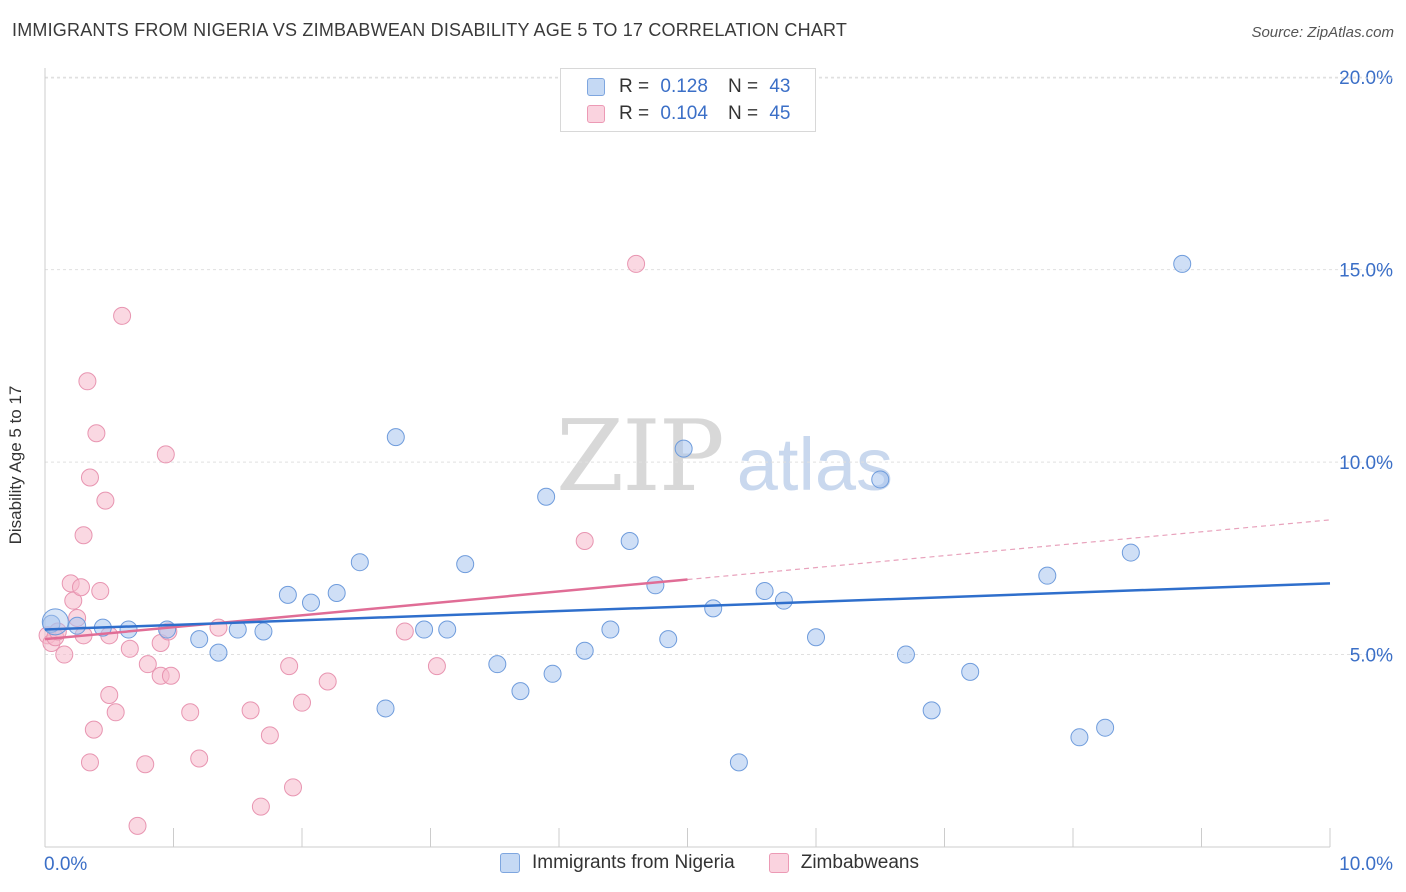  What do you see at coordinates (1366, 78) in the screenshot?
I see `y-tick-label: 20.0%` at bounding box center [1366, 78].